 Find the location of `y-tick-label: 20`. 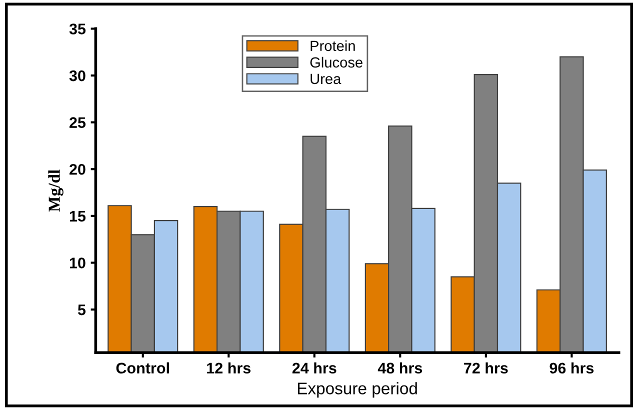

y-tick-label: 20 is located at coordinates (78, 169).